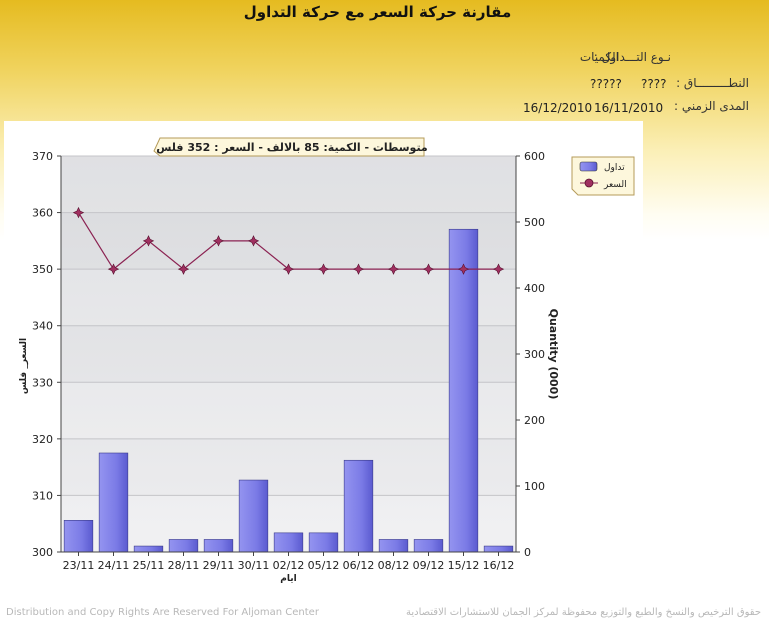 This screenshot has height=623, width=769. I want to click on x-tick-label: 29/11, so click(219, 565).